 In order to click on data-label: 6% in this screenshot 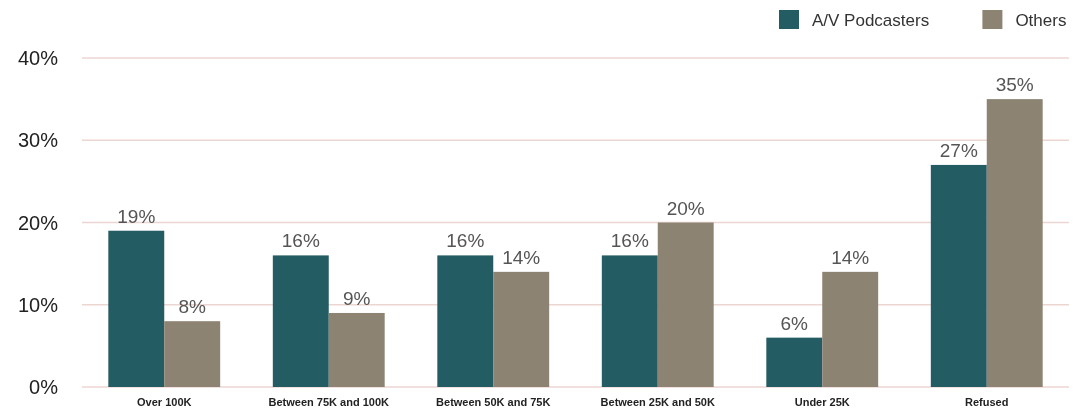, I will do `click(794, 323)`.